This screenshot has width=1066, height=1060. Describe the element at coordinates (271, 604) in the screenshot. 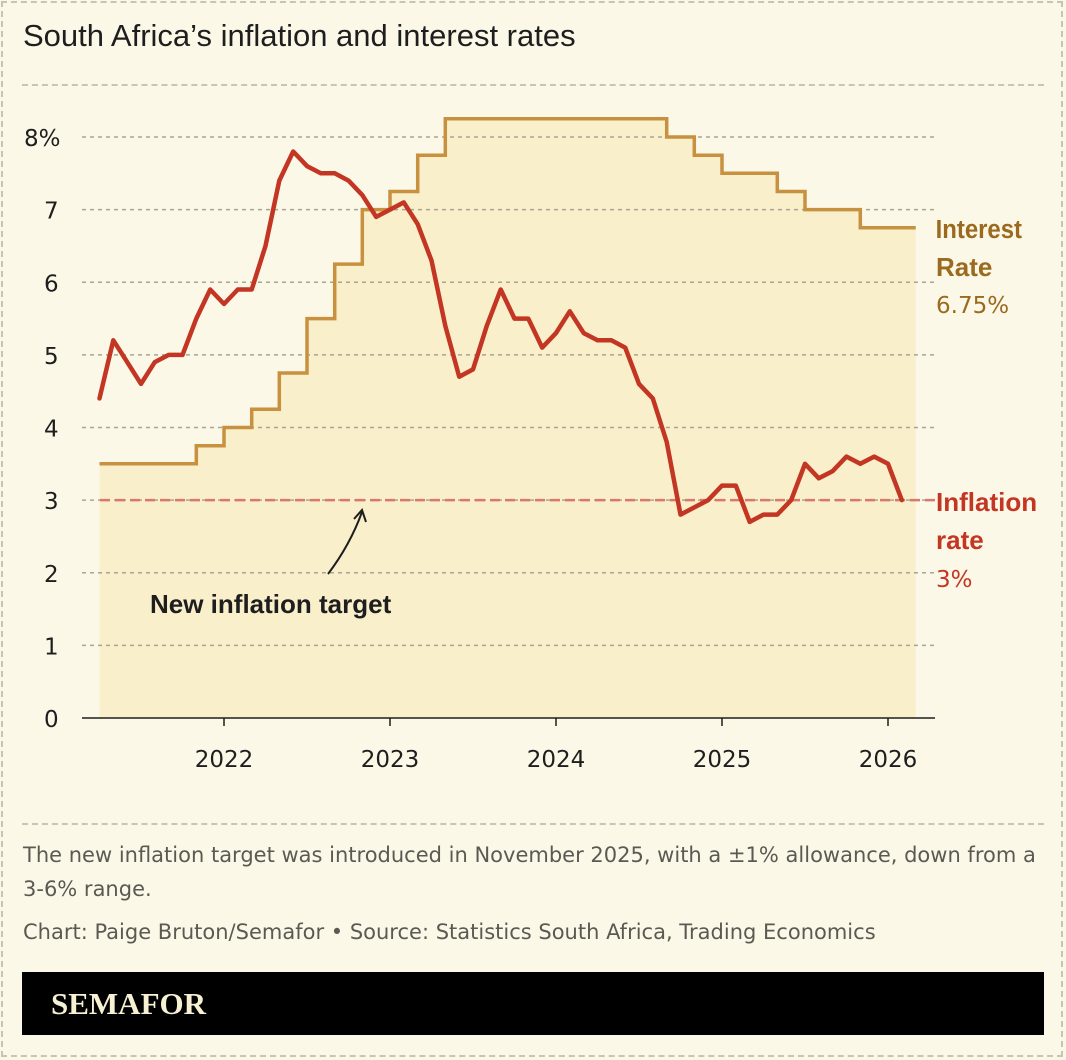

I see `annotation-new-inflation-target: New inflation target` at that location.